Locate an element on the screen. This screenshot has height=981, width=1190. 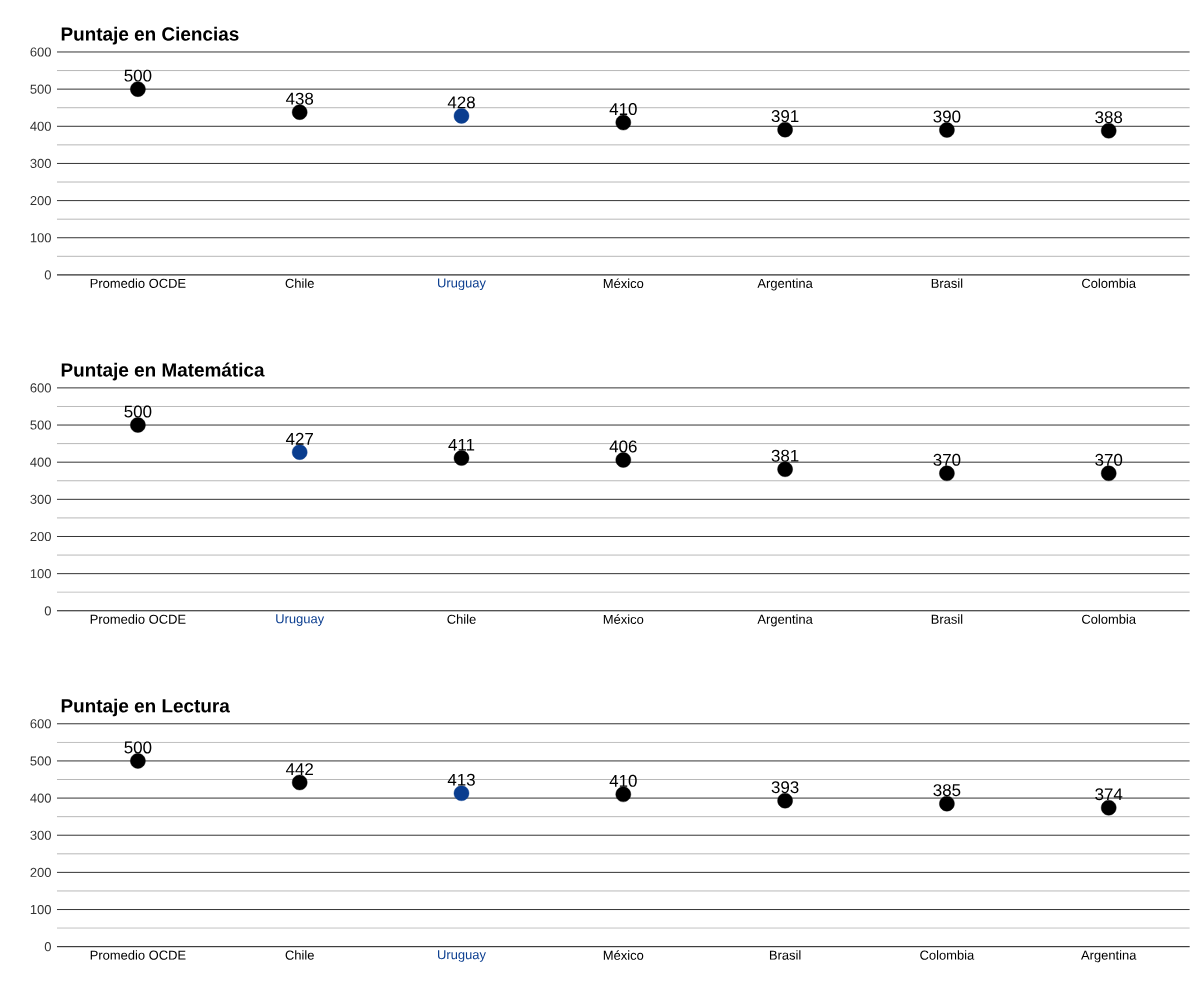
data-label: 411 is located at coordinates (461, 445).